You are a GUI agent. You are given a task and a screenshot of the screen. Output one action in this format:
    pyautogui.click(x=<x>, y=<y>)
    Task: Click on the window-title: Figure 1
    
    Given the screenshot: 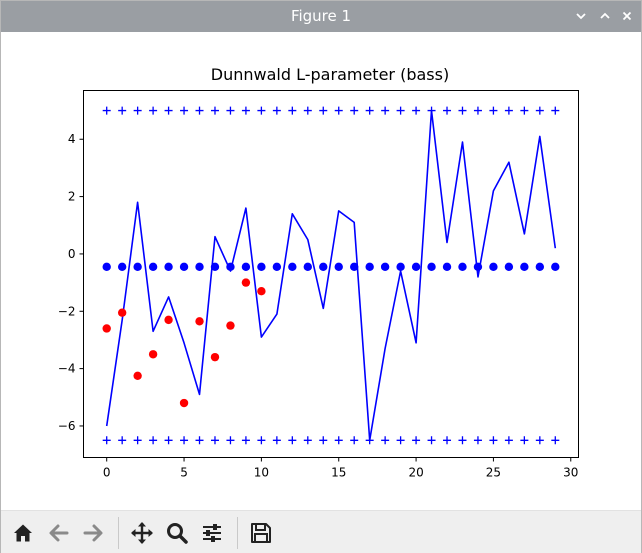 What is the action you would take?
    pyautogui.click(x=321, y=16)
    